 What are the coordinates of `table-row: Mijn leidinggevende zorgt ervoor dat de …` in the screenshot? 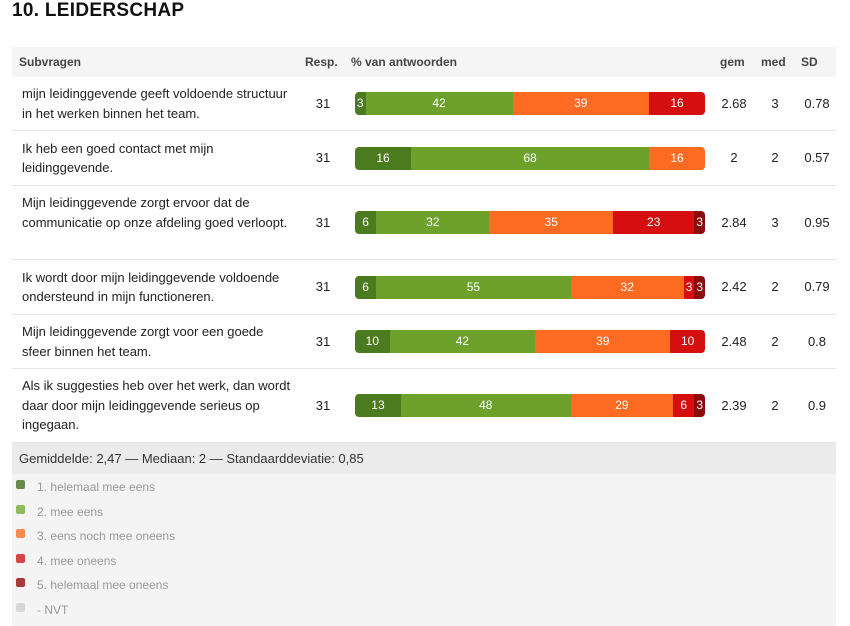 It's located at (424, 223).